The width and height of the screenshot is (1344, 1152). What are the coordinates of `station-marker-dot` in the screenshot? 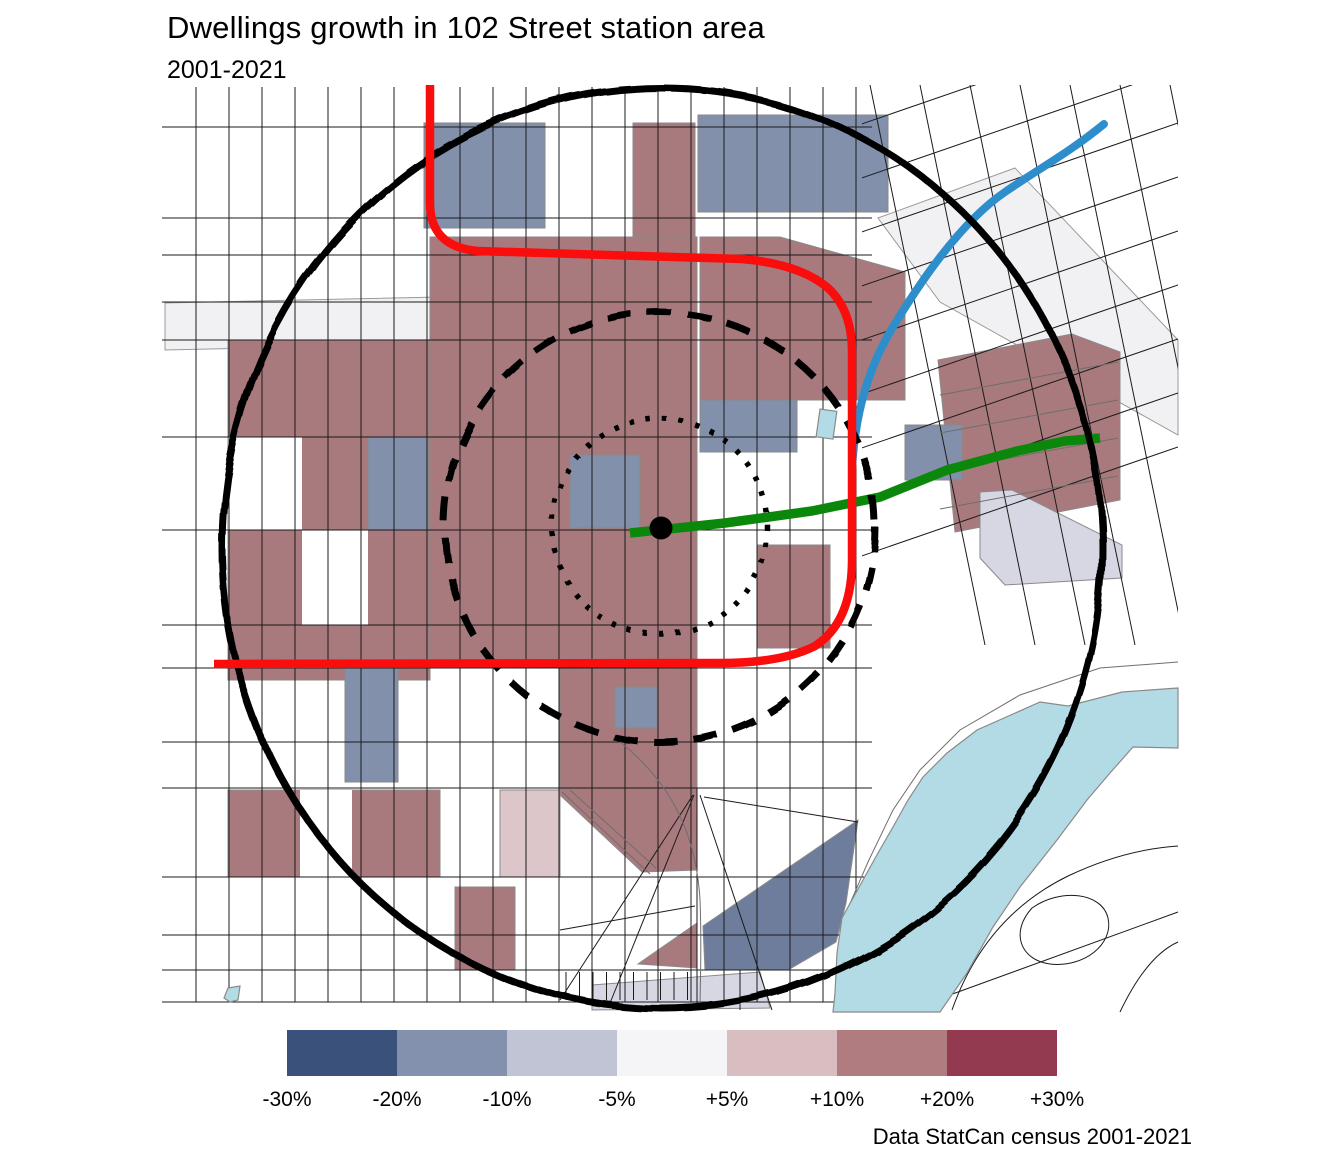 It's located at (661, 528).